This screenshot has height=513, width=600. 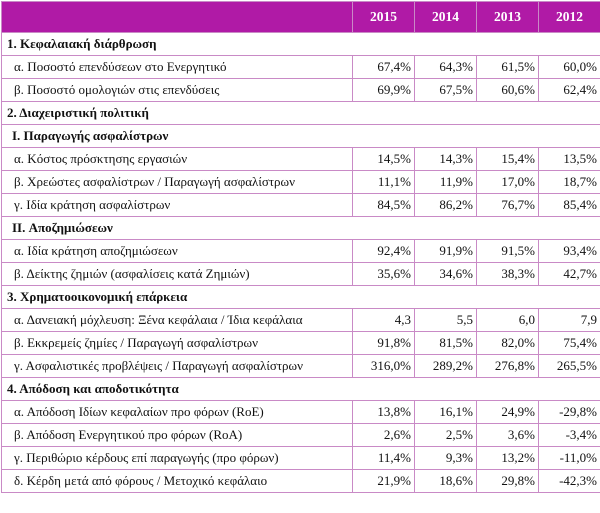 What do you see at coordinates (508, 274) in the screenshot?
I see `value-cell: 38,3%` at bounding box center [508, 274].